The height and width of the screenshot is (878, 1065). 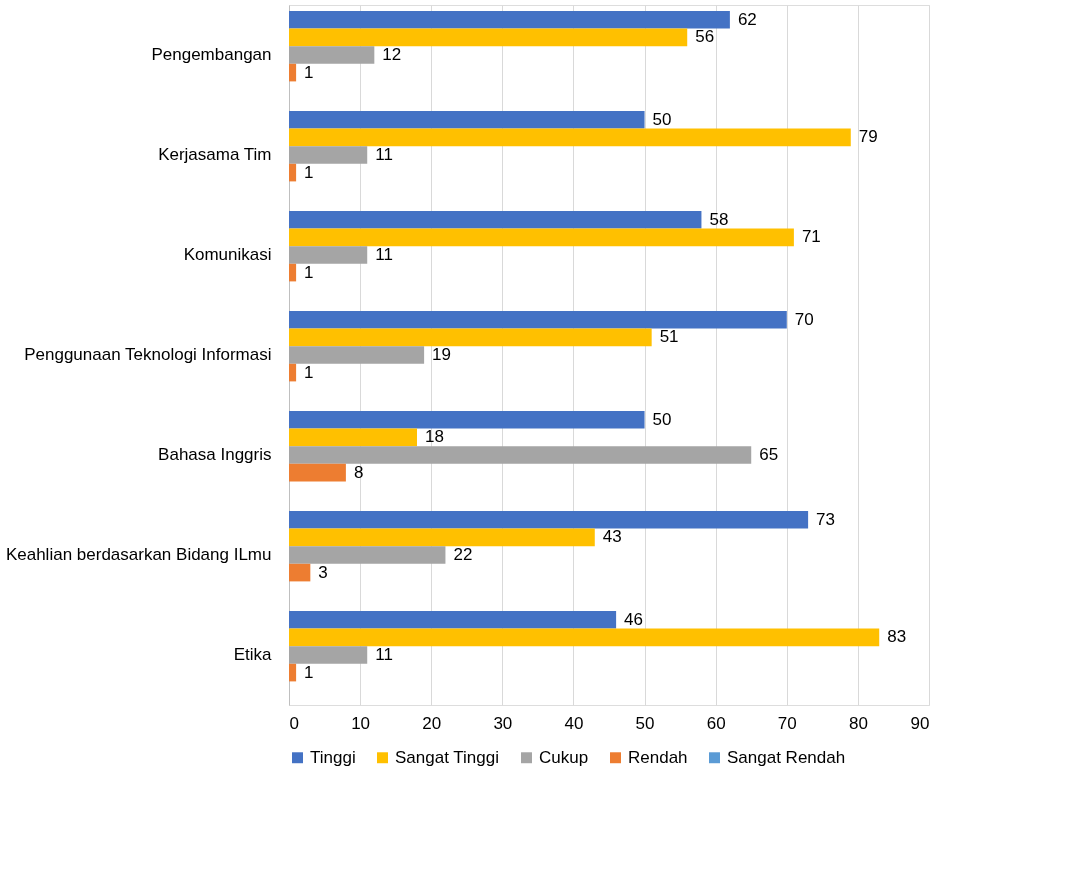 I want to click on legend-label: Tinggi, so click(x=333, y=757).